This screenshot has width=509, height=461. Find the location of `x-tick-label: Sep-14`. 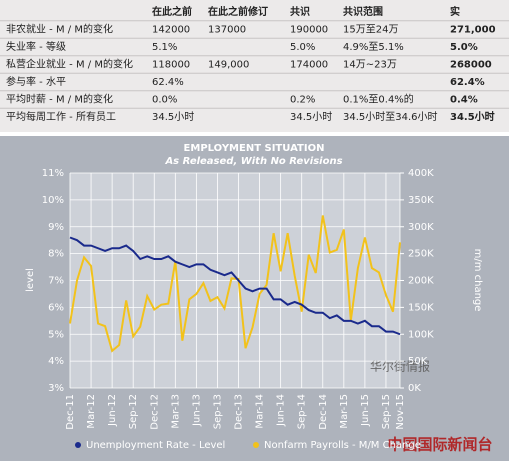

x-tick-label: Sep-14 is located at coordinates (302, 411).